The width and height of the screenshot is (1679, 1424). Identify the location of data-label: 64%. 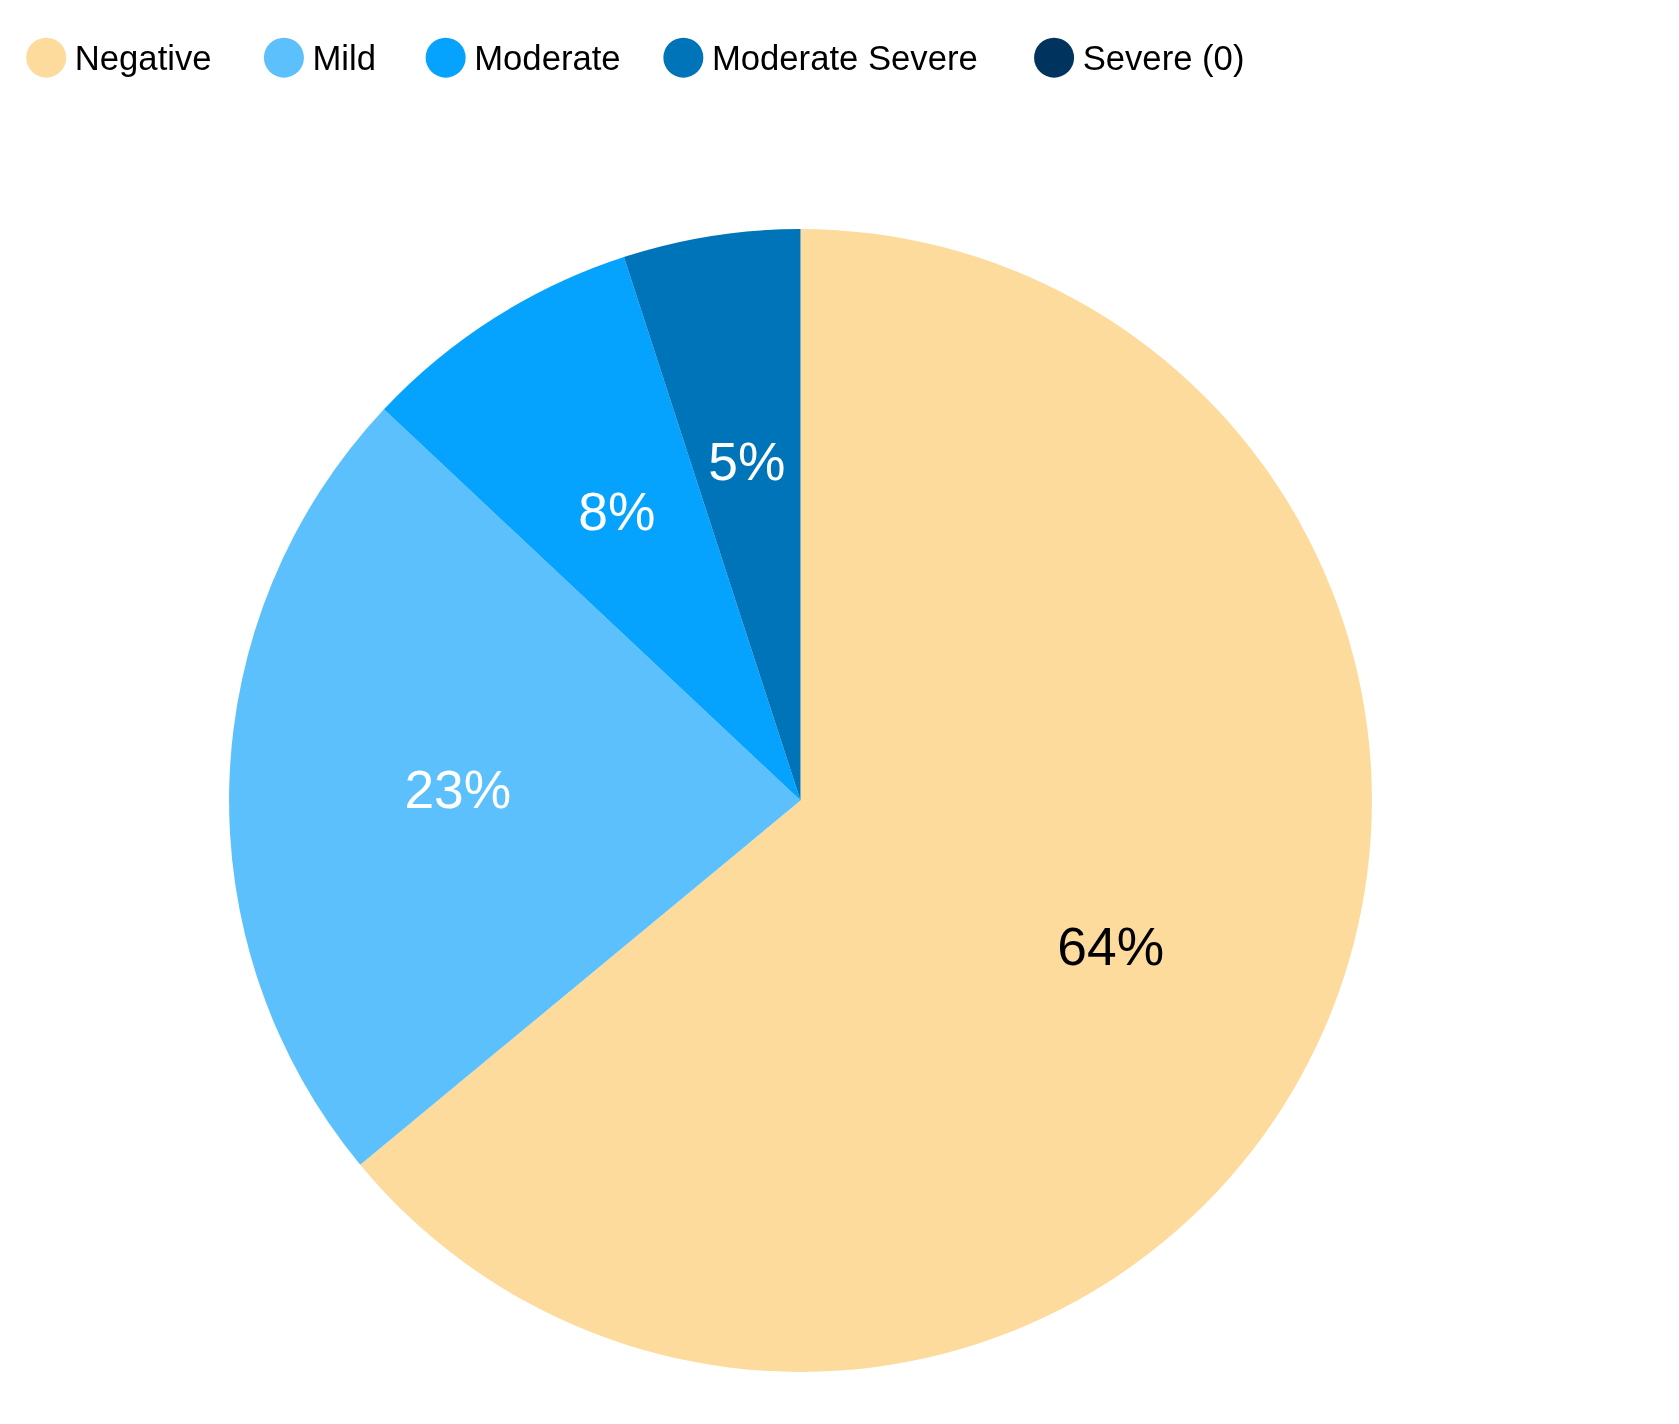
(1111, 946).